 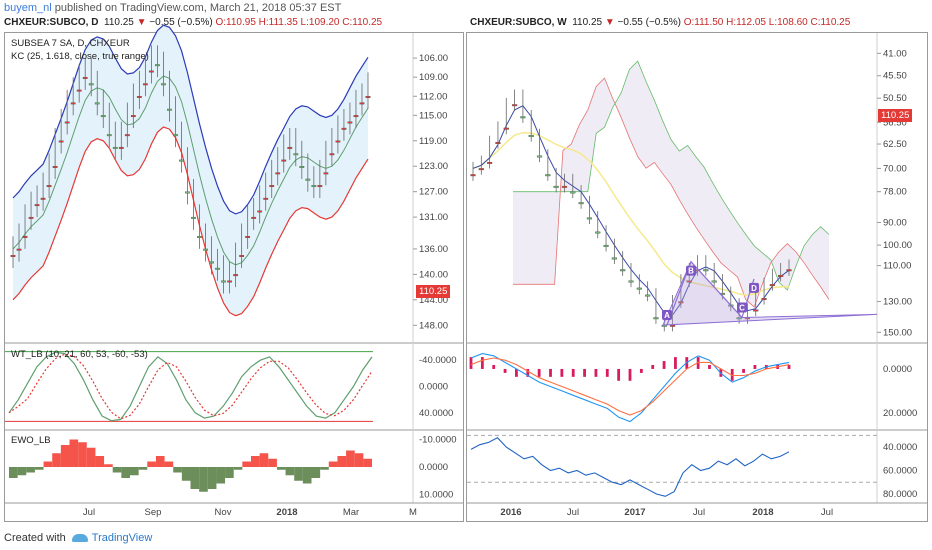 What do you see at coordinates (433, 77) in the screenshot?
I see `y-tick-label: 109.00` at bounding box center [433, 77].